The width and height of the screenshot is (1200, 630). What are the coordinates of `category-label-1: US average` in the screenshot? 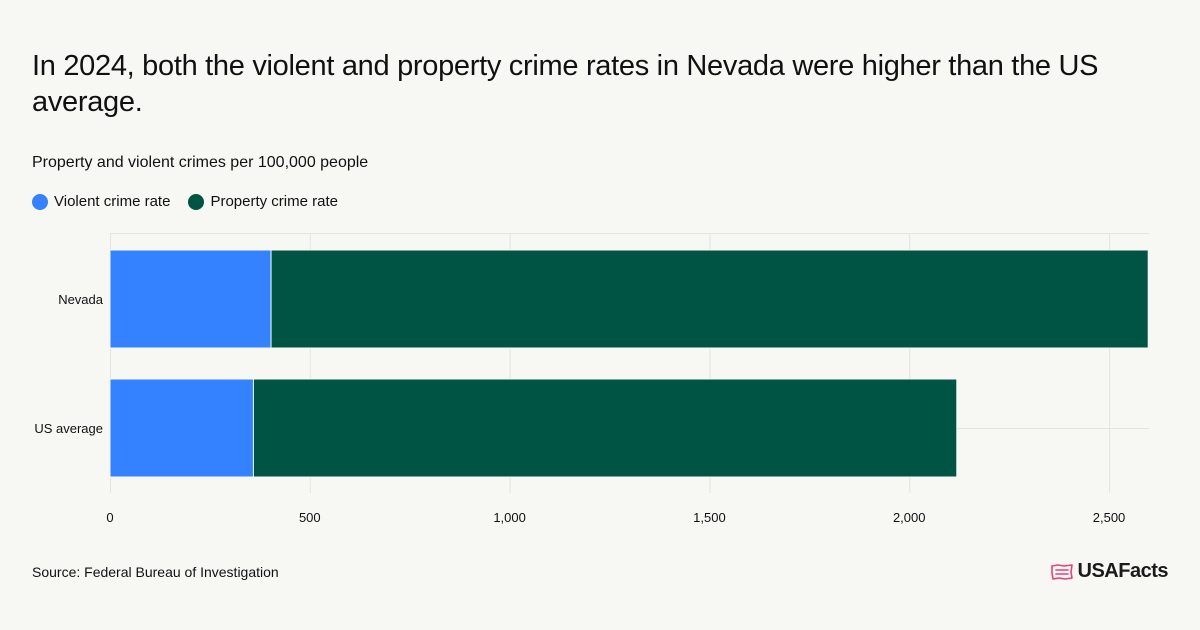 It's located at (68, 428).